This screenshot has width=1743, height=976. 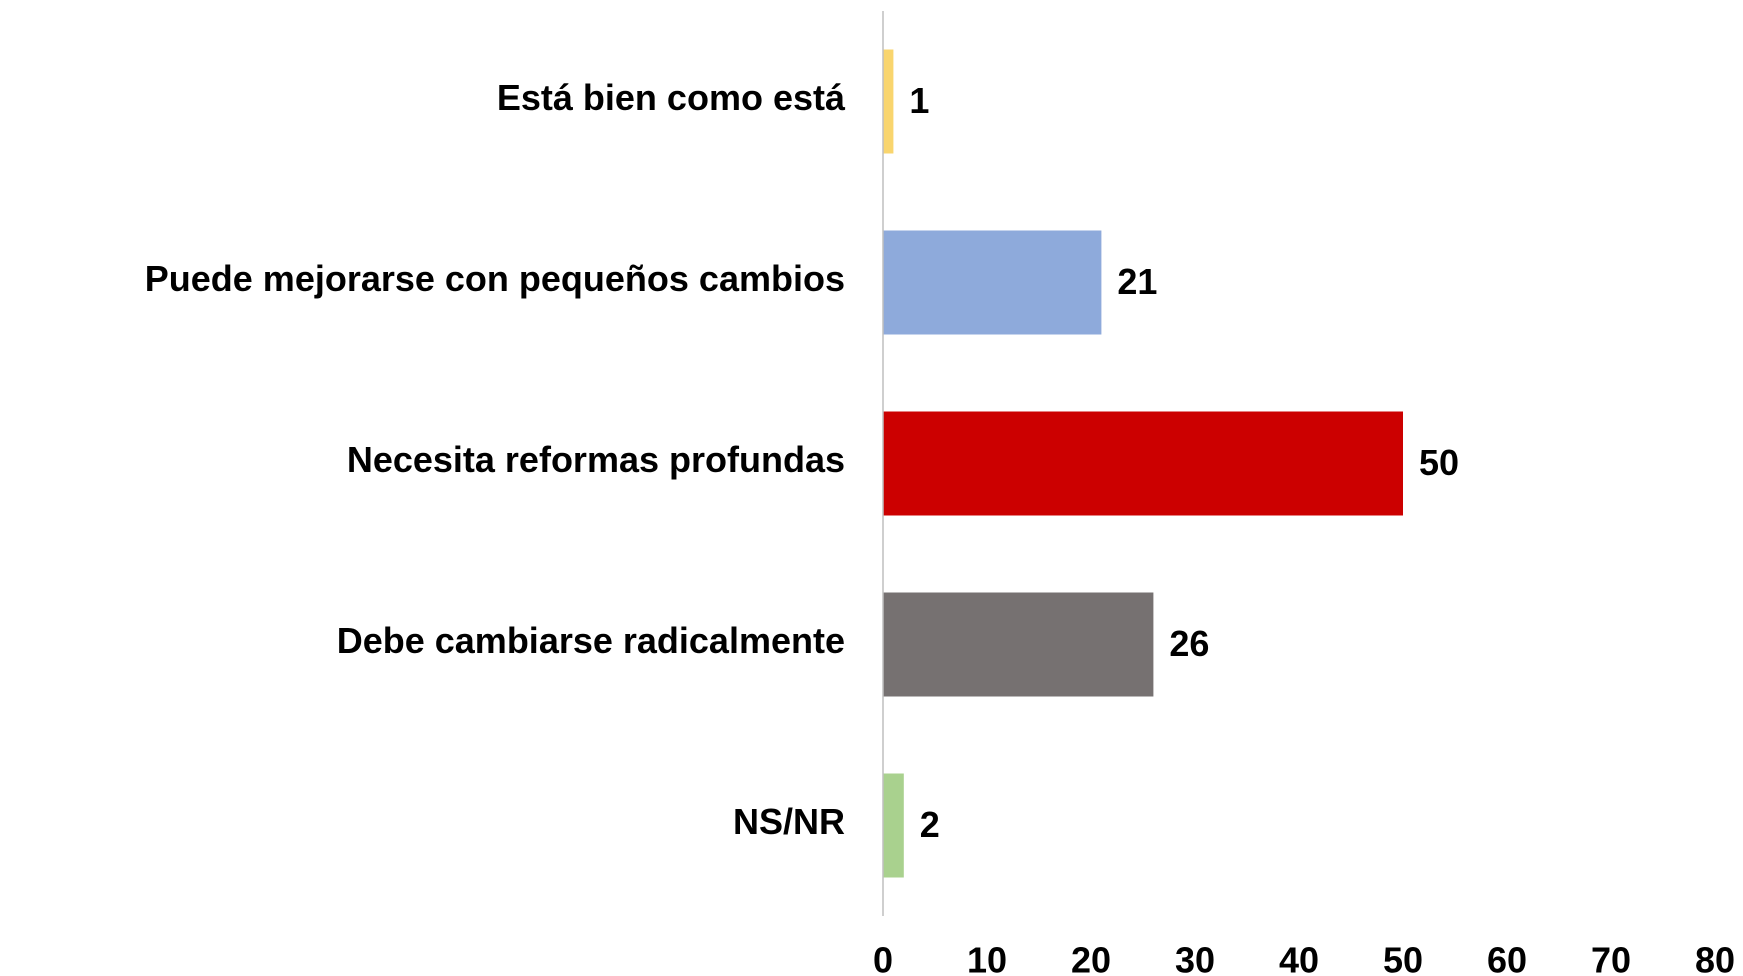 What do you see at coordinates (495, 278) in the screenshot?
I see `y-tick-label: Puede mejorarse con pequeños cambios` at bounding box center [495, 278].